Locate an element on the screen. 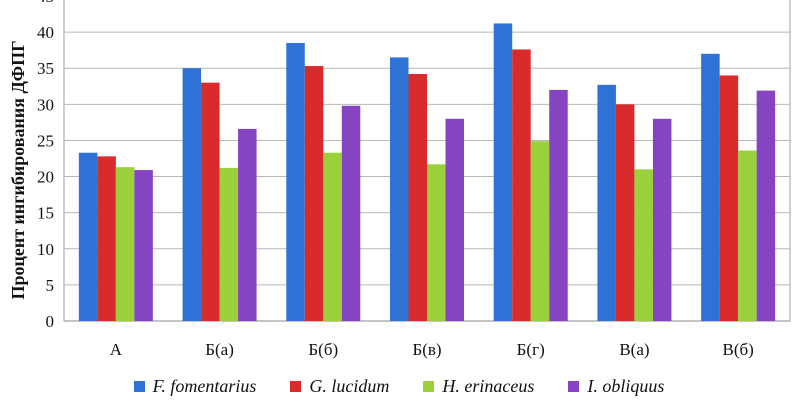  x-tick-label: В(а) is located at coordinates (634, 349).